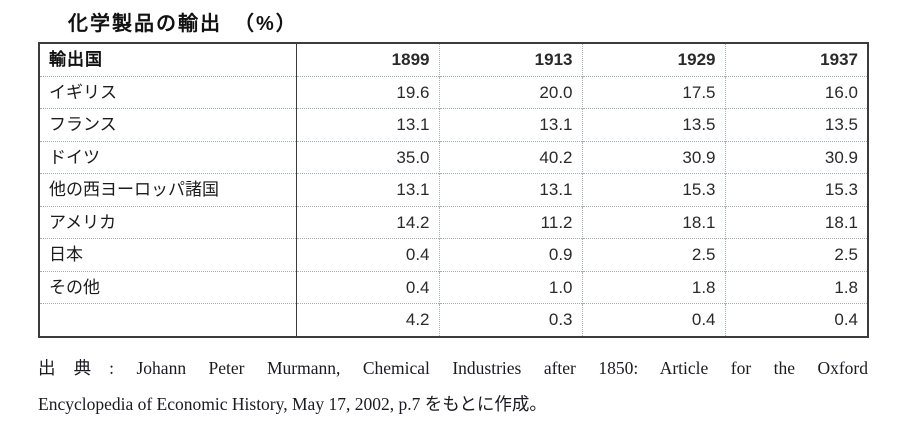 This screenshot has height=427, width=900. I want to click on table-row: フランス 13.1 13.1 13.5 13.5, so click(453, 124).